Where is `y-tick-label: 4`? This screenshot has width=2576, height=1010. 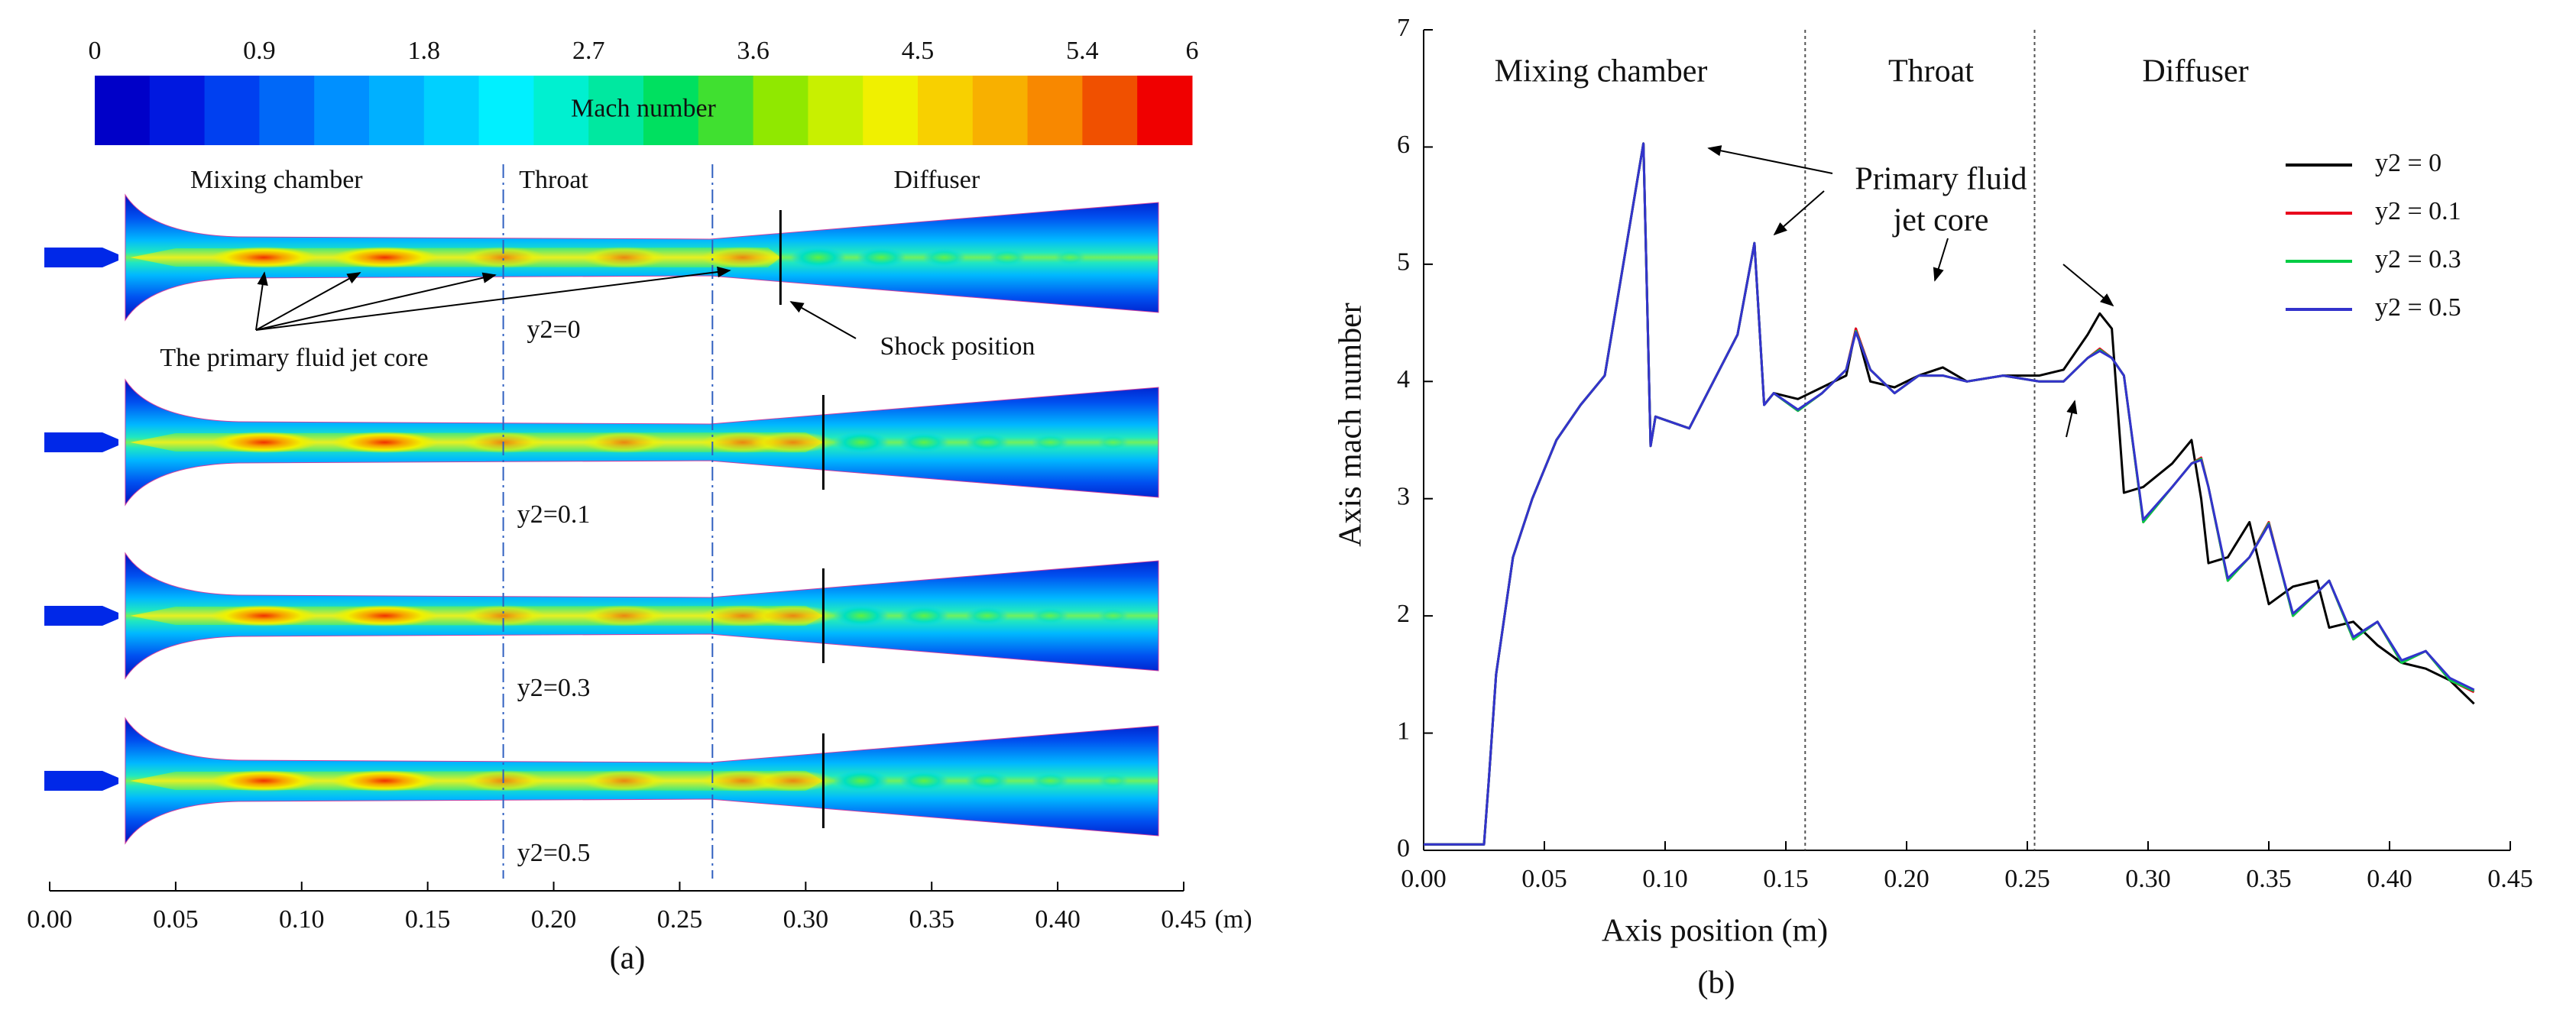 y-tick-label: 4 is located at coordinates (1403, 379).